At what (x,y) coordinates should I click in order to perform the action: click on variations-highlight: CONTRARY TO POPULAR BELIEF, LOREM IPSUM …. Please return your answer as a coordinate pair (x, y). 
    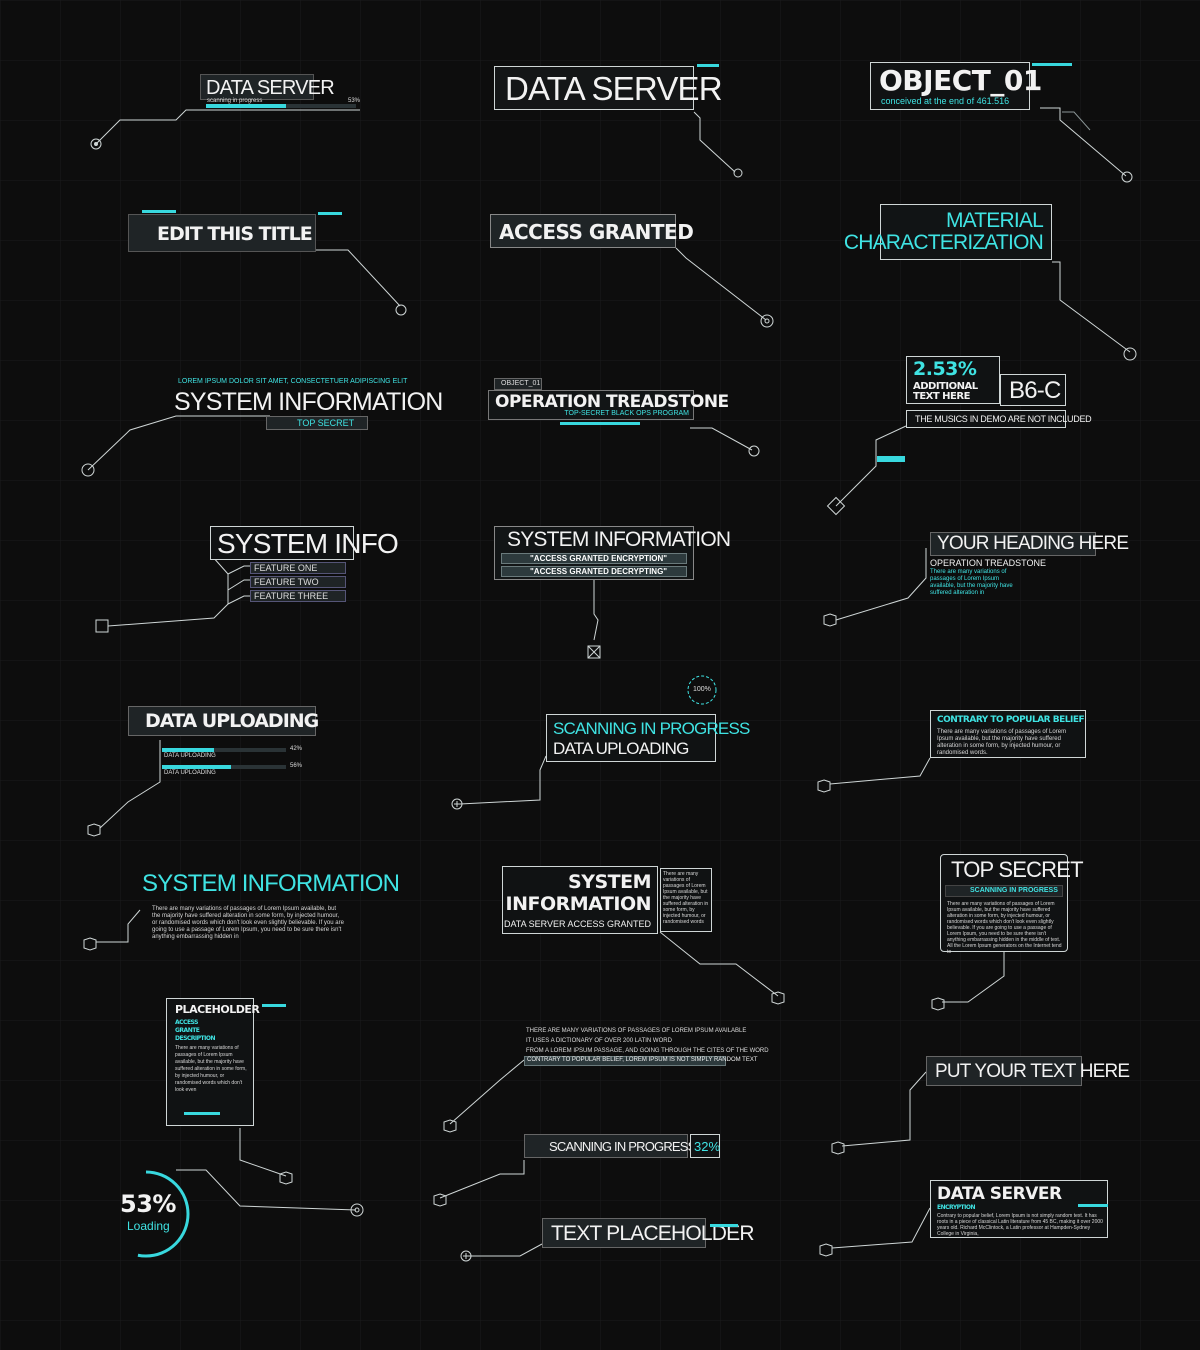
    Looking at the image, I should click on (641, 1061).